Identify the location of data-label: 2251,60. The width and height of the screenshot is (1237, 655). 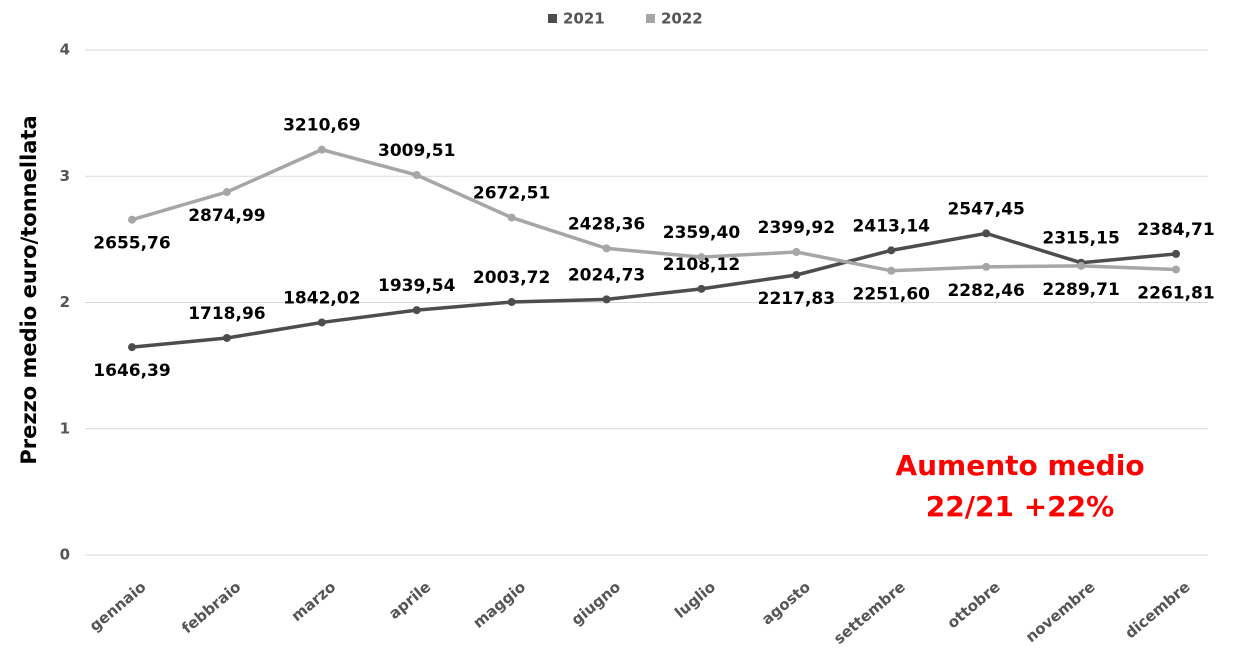
(892, 295).